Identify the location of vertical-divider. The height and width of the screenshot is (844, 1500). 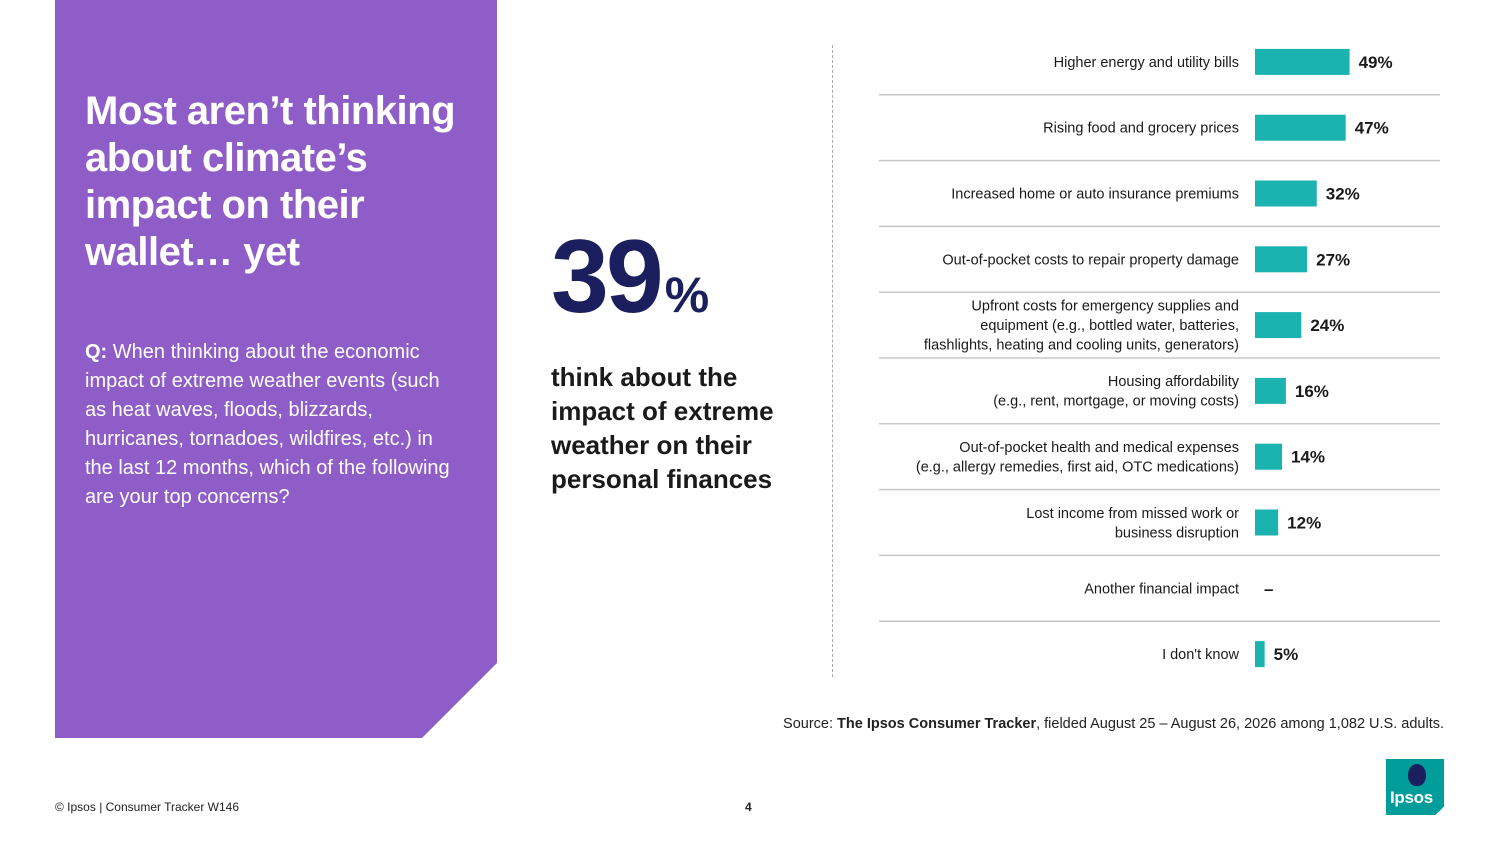
(832, 361).